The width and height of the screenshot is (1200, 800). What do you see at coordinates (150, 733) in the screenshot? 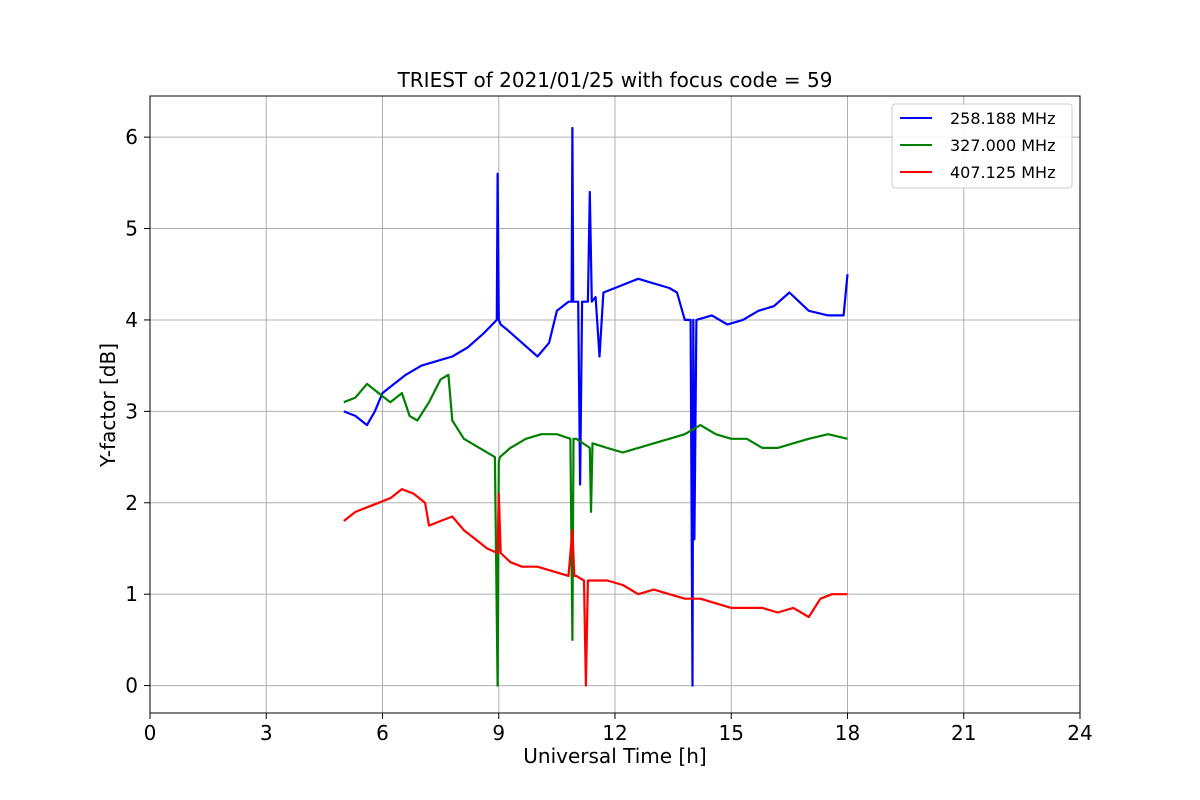
I see `x-tick-label: 0` at bounding box center [150, 733].